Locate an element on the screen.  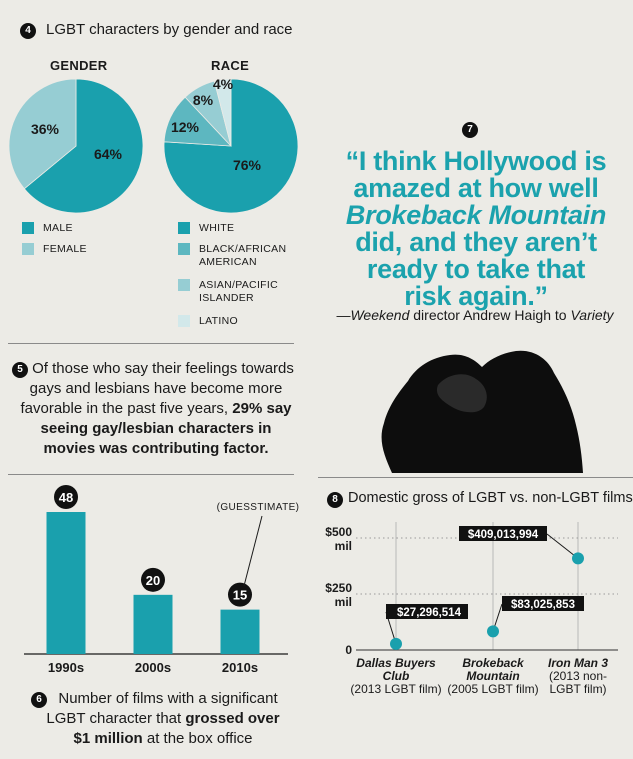
legend-label: FEMALE is located at coordinates (65, 249).